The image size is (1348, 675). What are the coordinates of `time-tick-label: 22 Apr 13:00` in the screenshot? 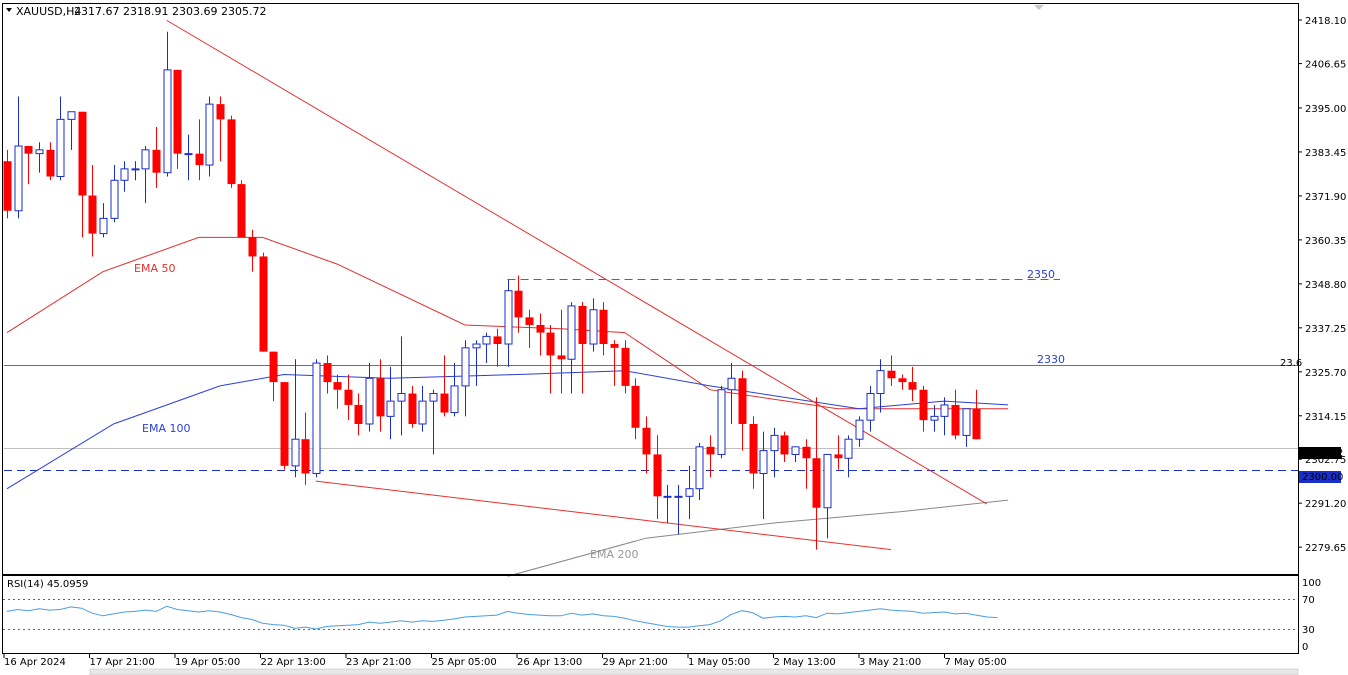 It's located at (293, 662).